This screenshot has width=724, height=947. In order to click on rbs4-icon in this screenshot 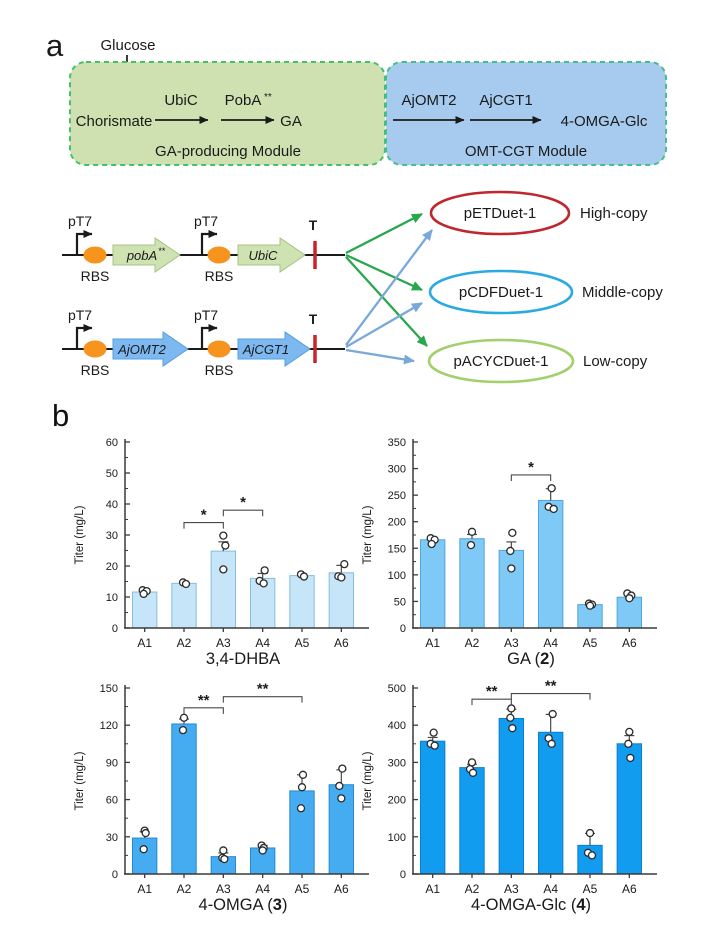, I will do `click(219, 349)`.